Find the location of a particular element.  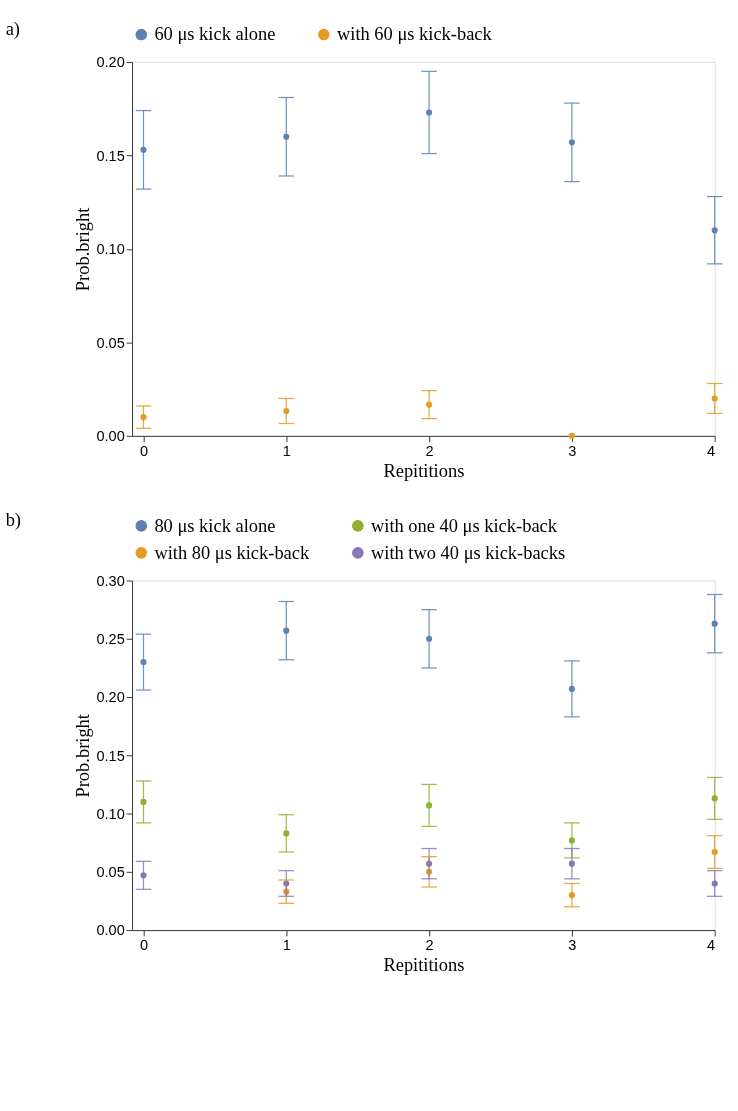

chart-title: a) is located at coordinates (12, 29).